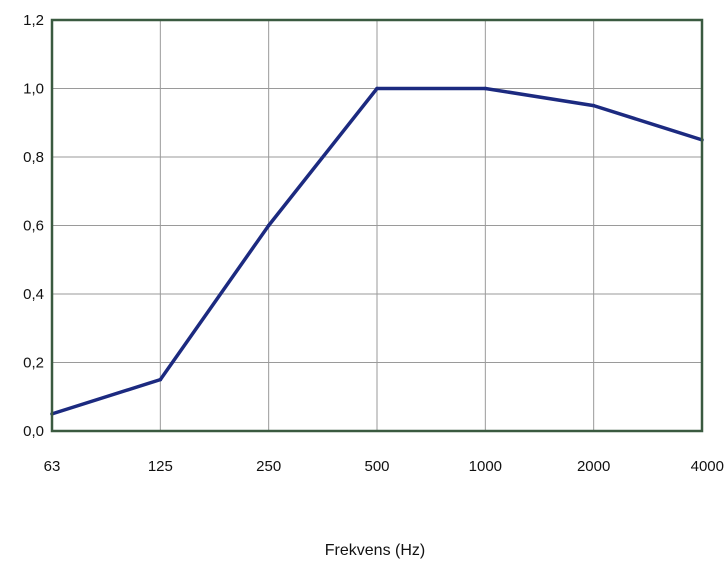 The width and height of the screenshot is (726, 566). What do you see at coordinates (33, 20) in the screenshot?
I see `y-tick-label: 1,2` at bounding box center [33, 20].